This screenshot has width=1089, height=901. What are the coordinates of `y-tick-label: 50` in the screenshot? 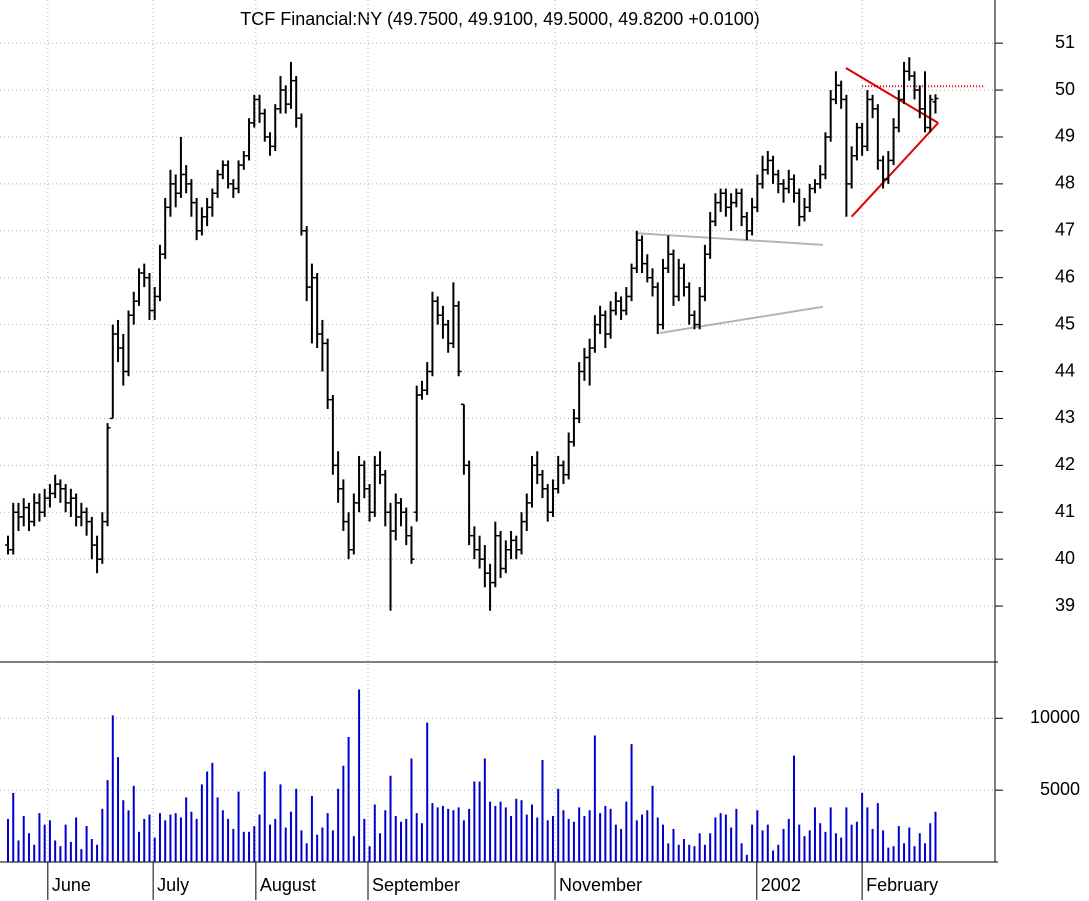 It's located at (1065, 89).